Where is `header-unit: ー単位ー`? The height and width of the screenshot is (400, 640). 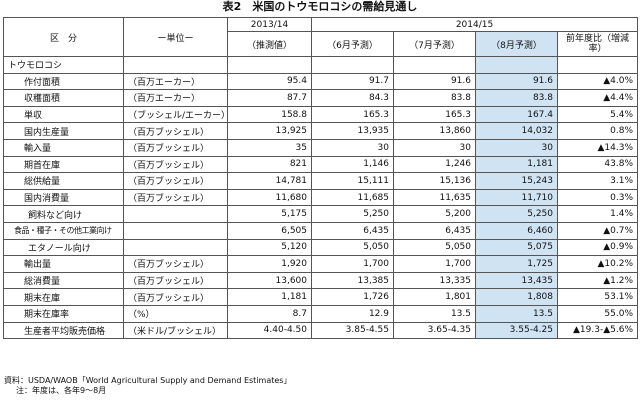
header-unit: ー単位ー is located at coordinates (175, 37).